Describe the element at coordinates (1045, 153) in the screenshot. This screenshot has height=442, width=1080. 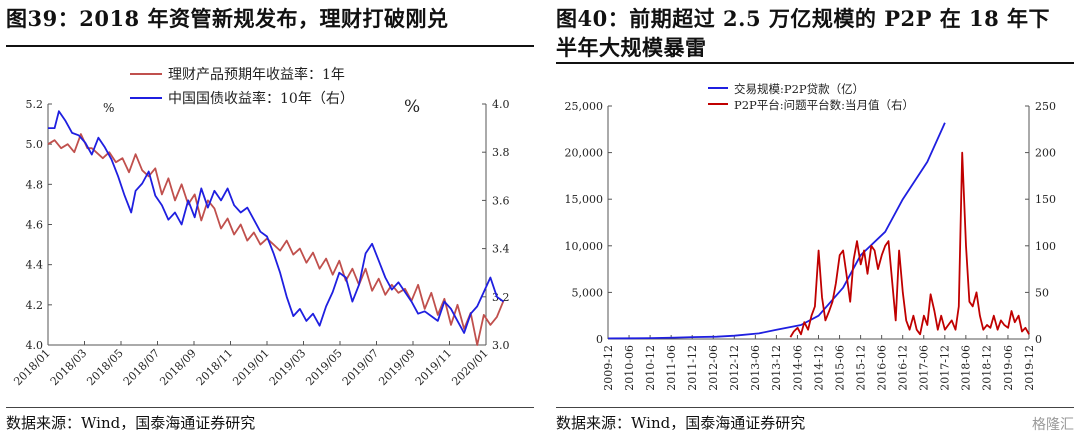
I see `y-right-tick-label: 200` at that location.